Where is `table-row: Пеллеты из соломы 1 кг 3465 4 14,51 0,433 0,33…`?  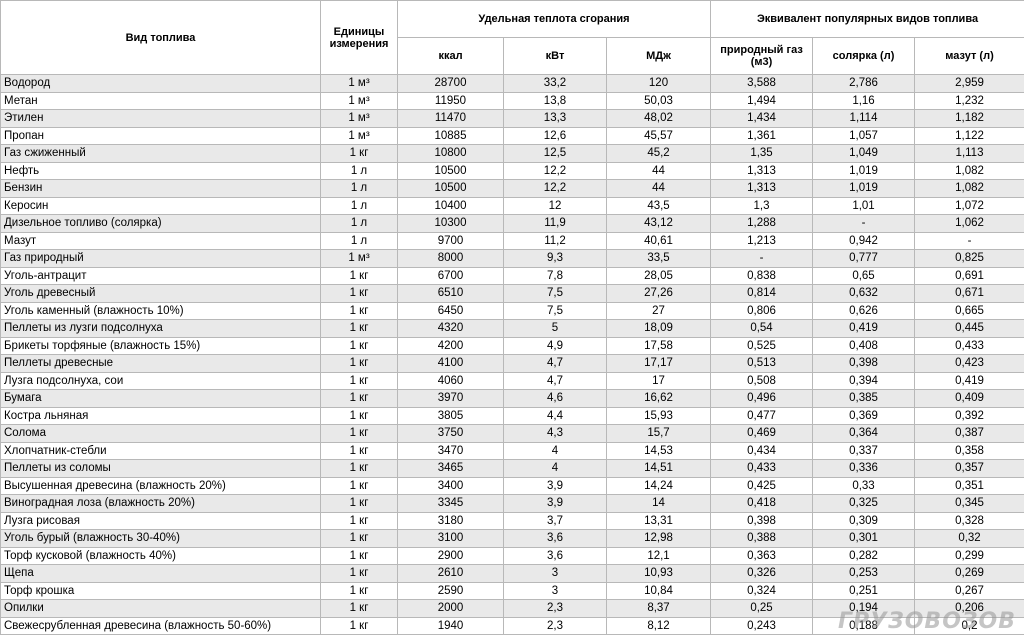 table-row: Пеллеты из соломы 1 кг 3465 4 14,51 0,433 0,33… is located at coordinates (512, 468).